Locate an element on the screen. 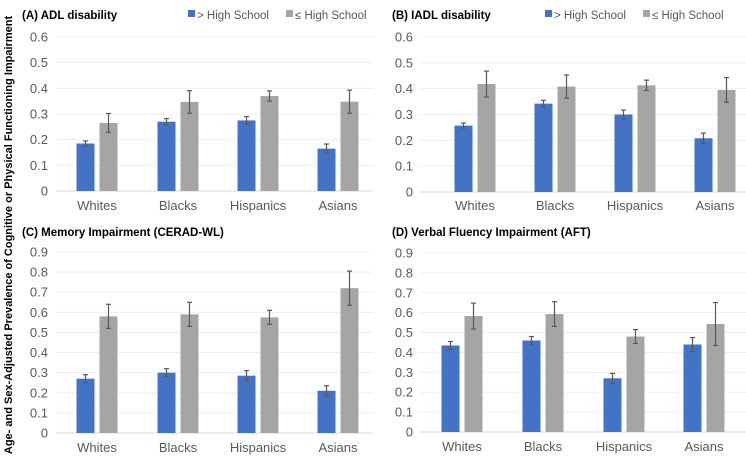 Image resolution: width=746 pixels, height=470 pixels. panel-title: (A) ADL disability is located at coordinates (70, 16).